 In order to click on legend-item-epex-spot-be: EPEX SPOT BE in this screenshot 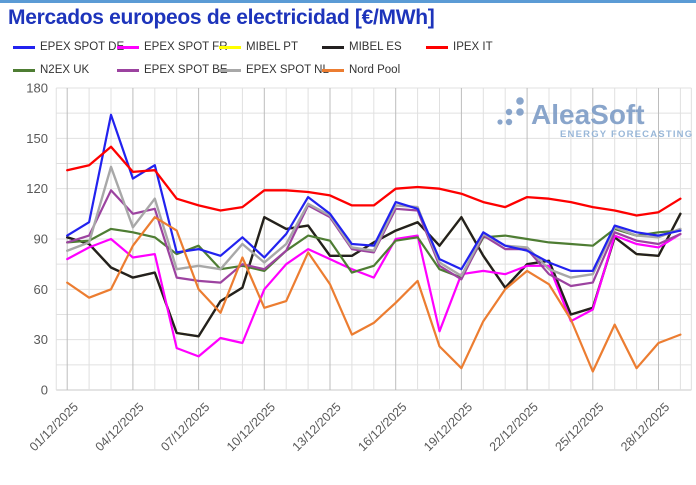, I will do `click(172, 70)`.